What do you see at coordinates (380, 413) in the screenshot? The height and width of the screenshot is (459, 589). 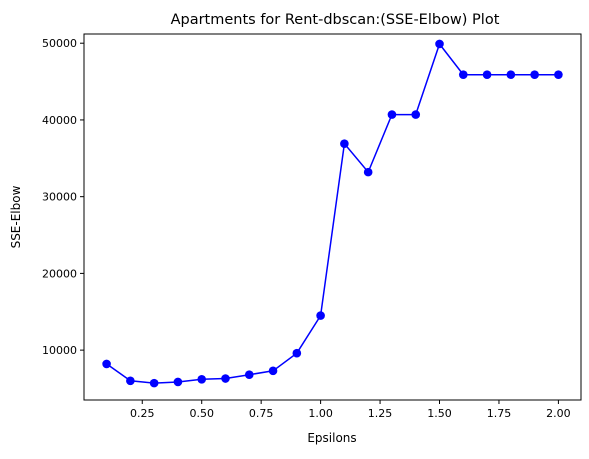 I see `x-tick-label: 1.25` at bounding box center [380, 413].